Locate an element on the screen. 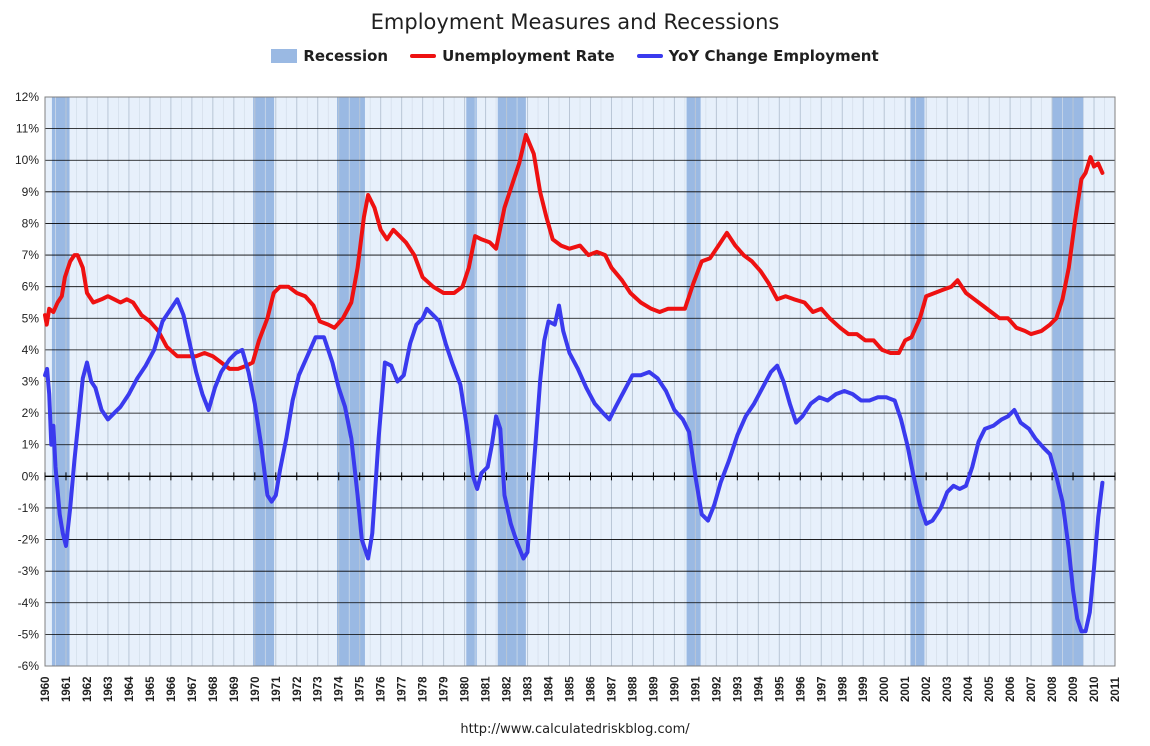  y-tick-label: 9% is located at coordinates (31, 192).